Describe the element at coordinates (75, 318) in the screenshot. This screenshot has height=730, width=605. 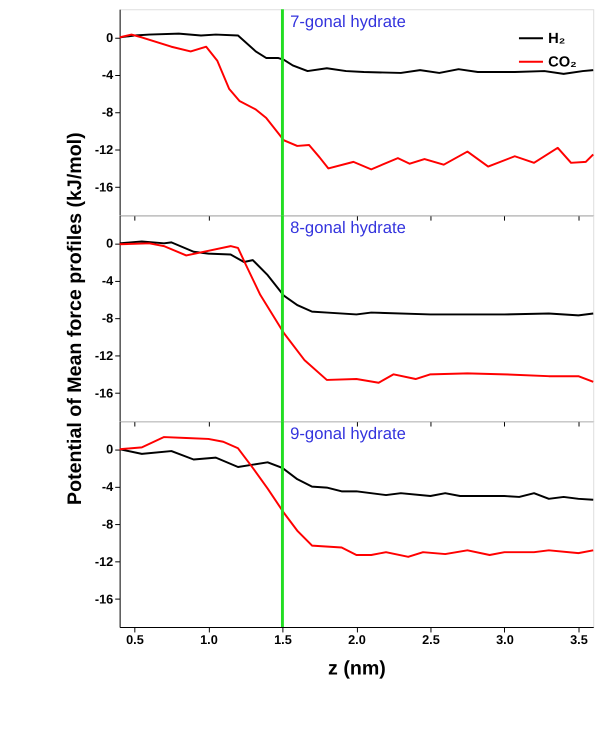
I see `y-axis-title: Potential of Mean force profiles (kJ/mol)` at that location.